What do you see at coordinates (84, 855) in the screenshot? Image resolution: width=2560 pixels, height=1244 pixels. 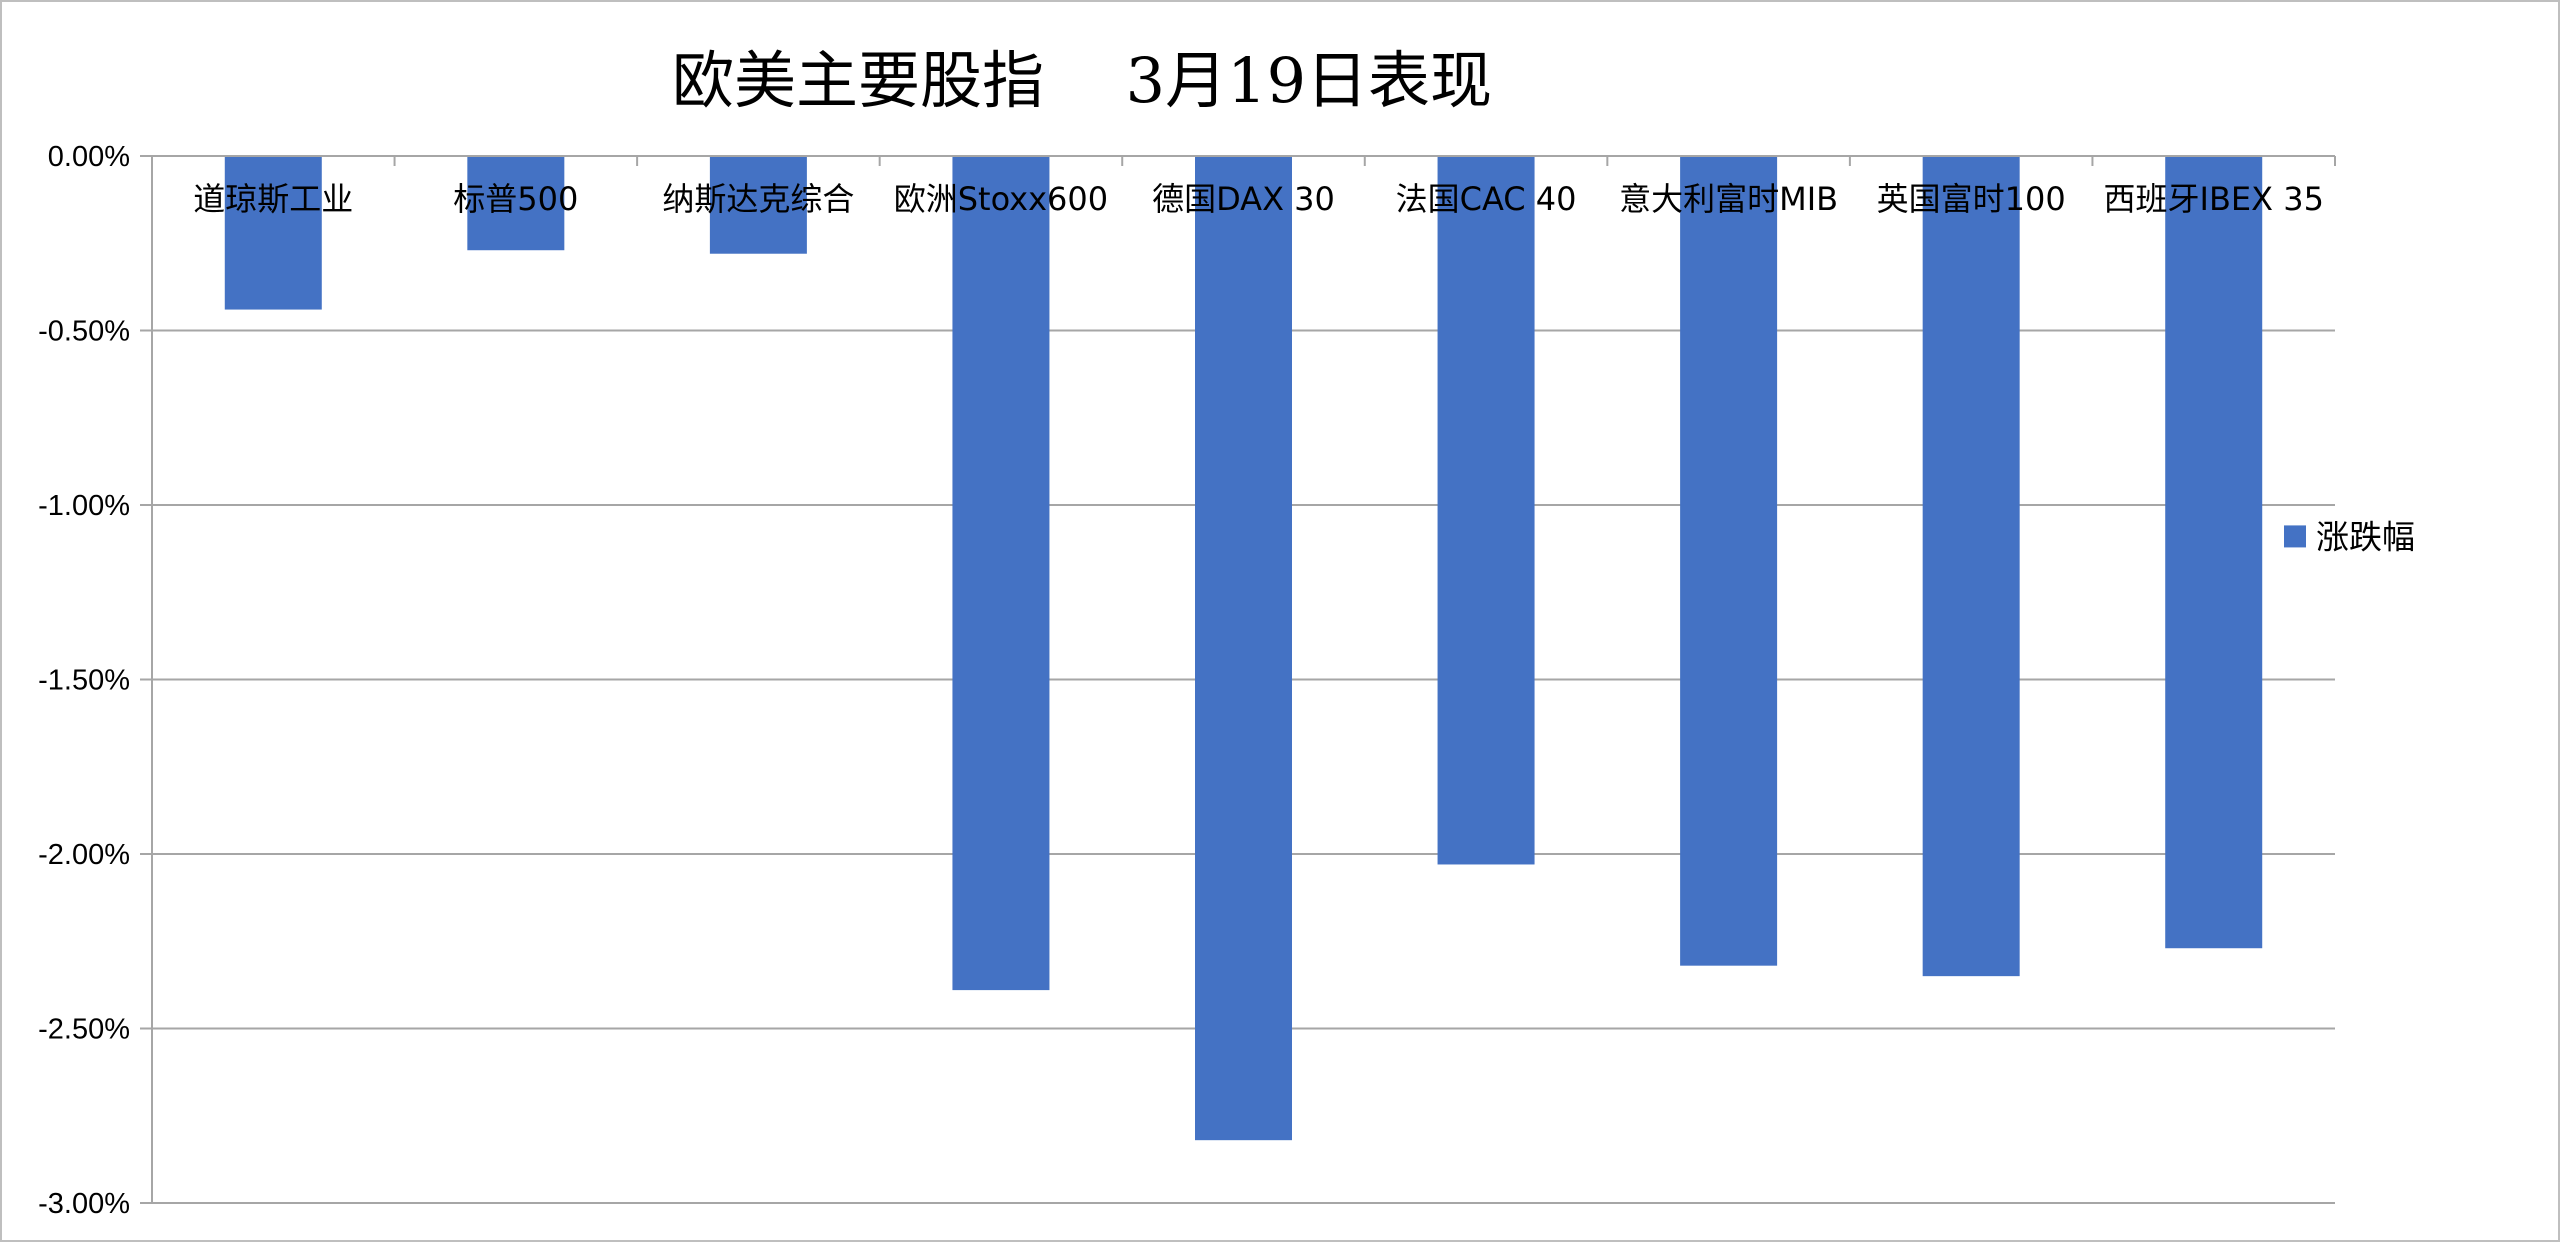 I see `y-tick-label: -2.00%` at bounding box center [84, 855].